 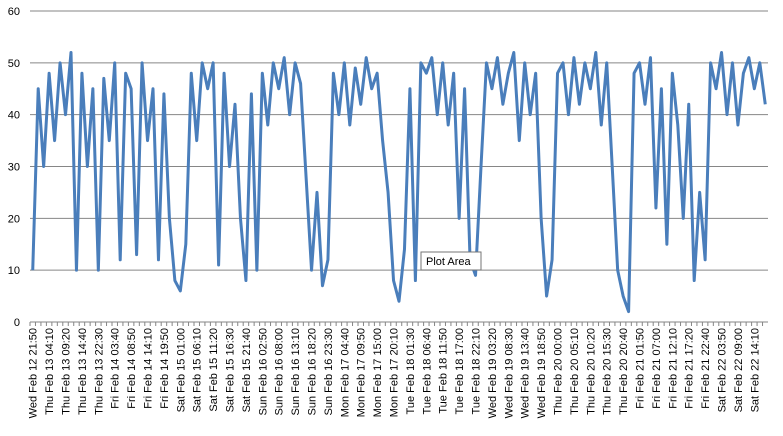 What do you see at coordinates (14, 219) in the screenshot?
I see `y-tick-label: 20` at bounding box center [14, 219].